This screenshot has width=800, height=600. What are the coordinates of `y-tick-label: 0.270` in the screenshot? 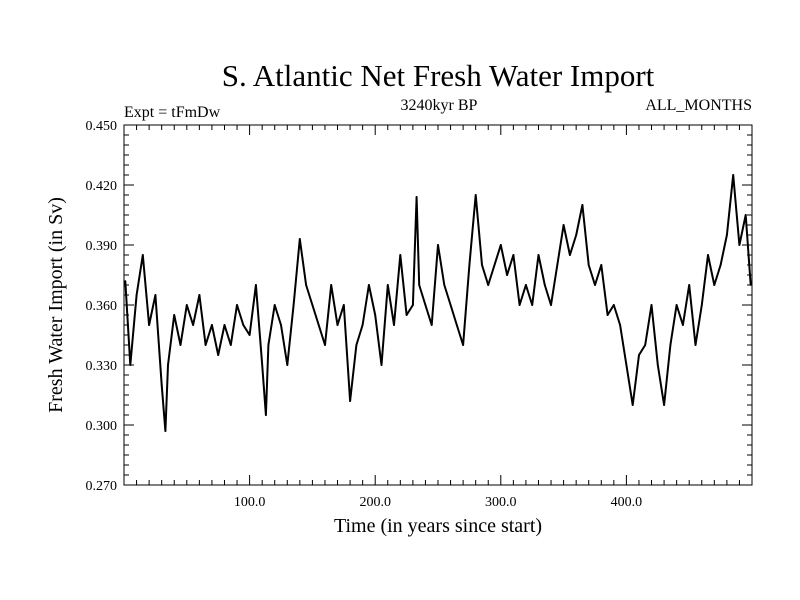 It's located at (102, 486).